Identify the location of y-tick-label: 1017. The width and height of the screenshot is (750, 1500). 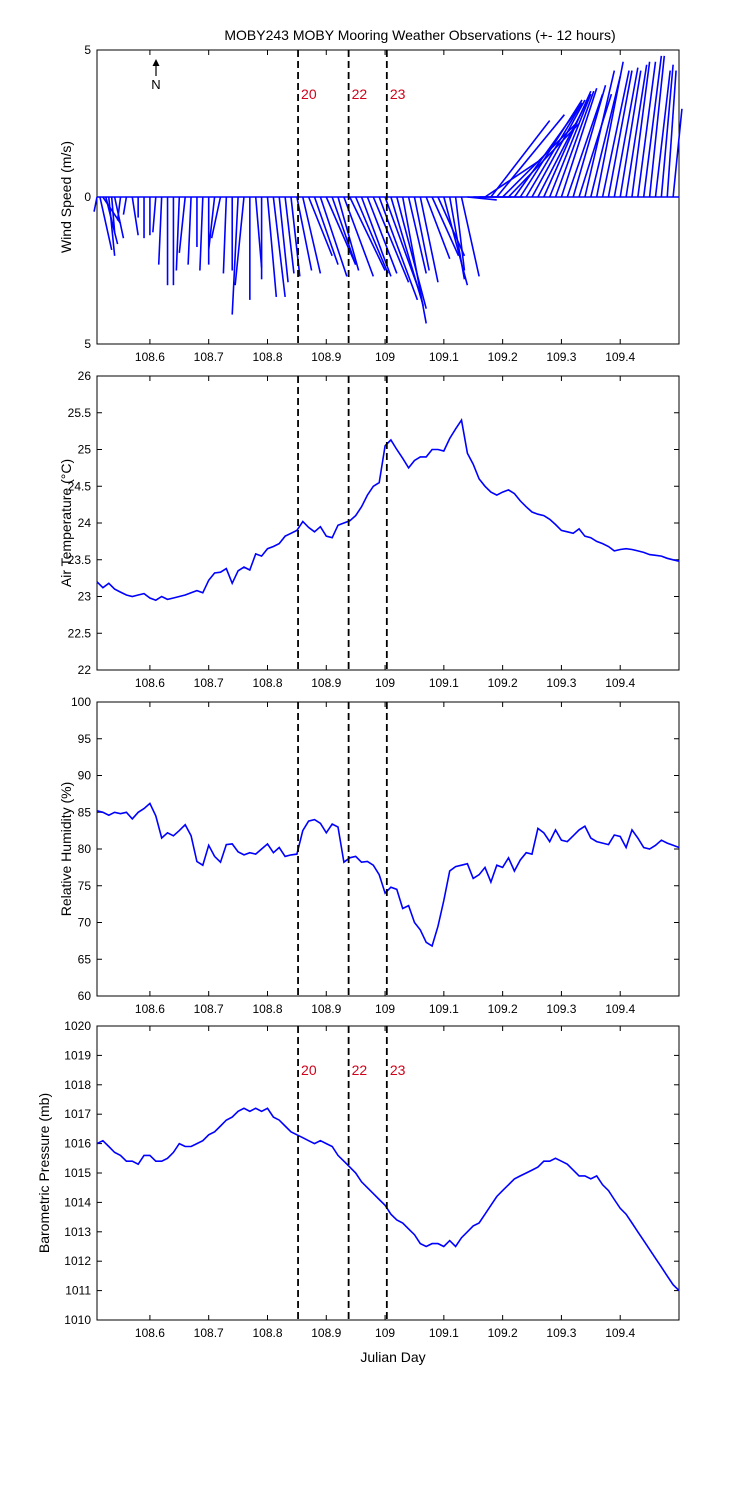
(77, 1114).